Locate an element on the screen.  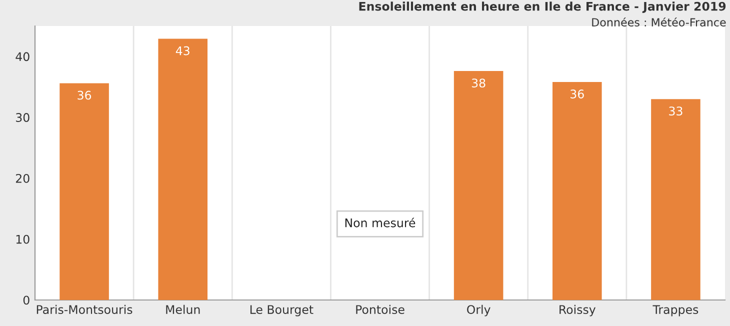
x-tick-label: Le Bourget is located at coordinates (282, 310).